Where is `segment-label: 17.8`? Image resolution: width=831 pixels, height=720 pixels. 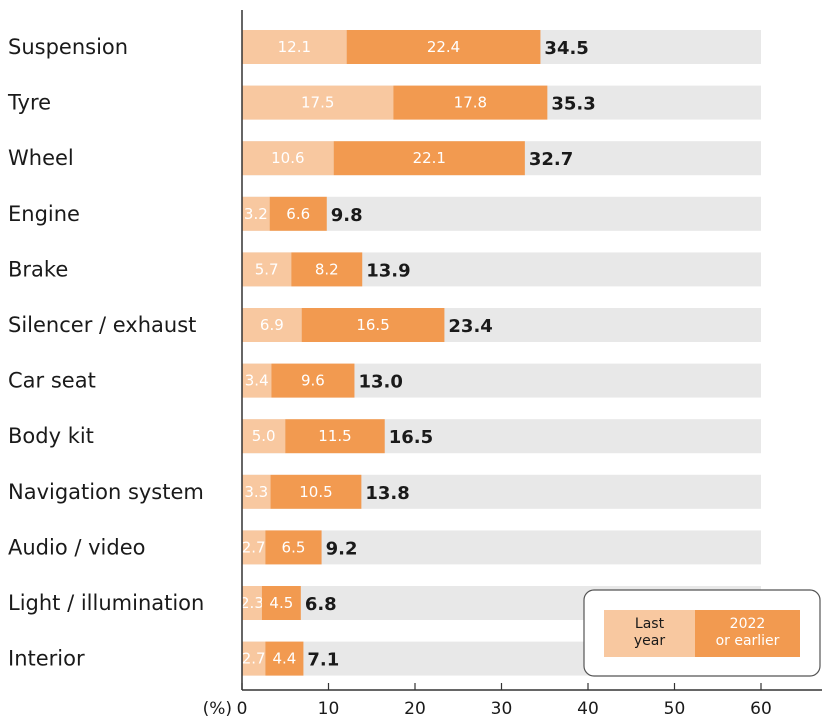
segment-label: 17.8 is located at coordinates (470, 103).